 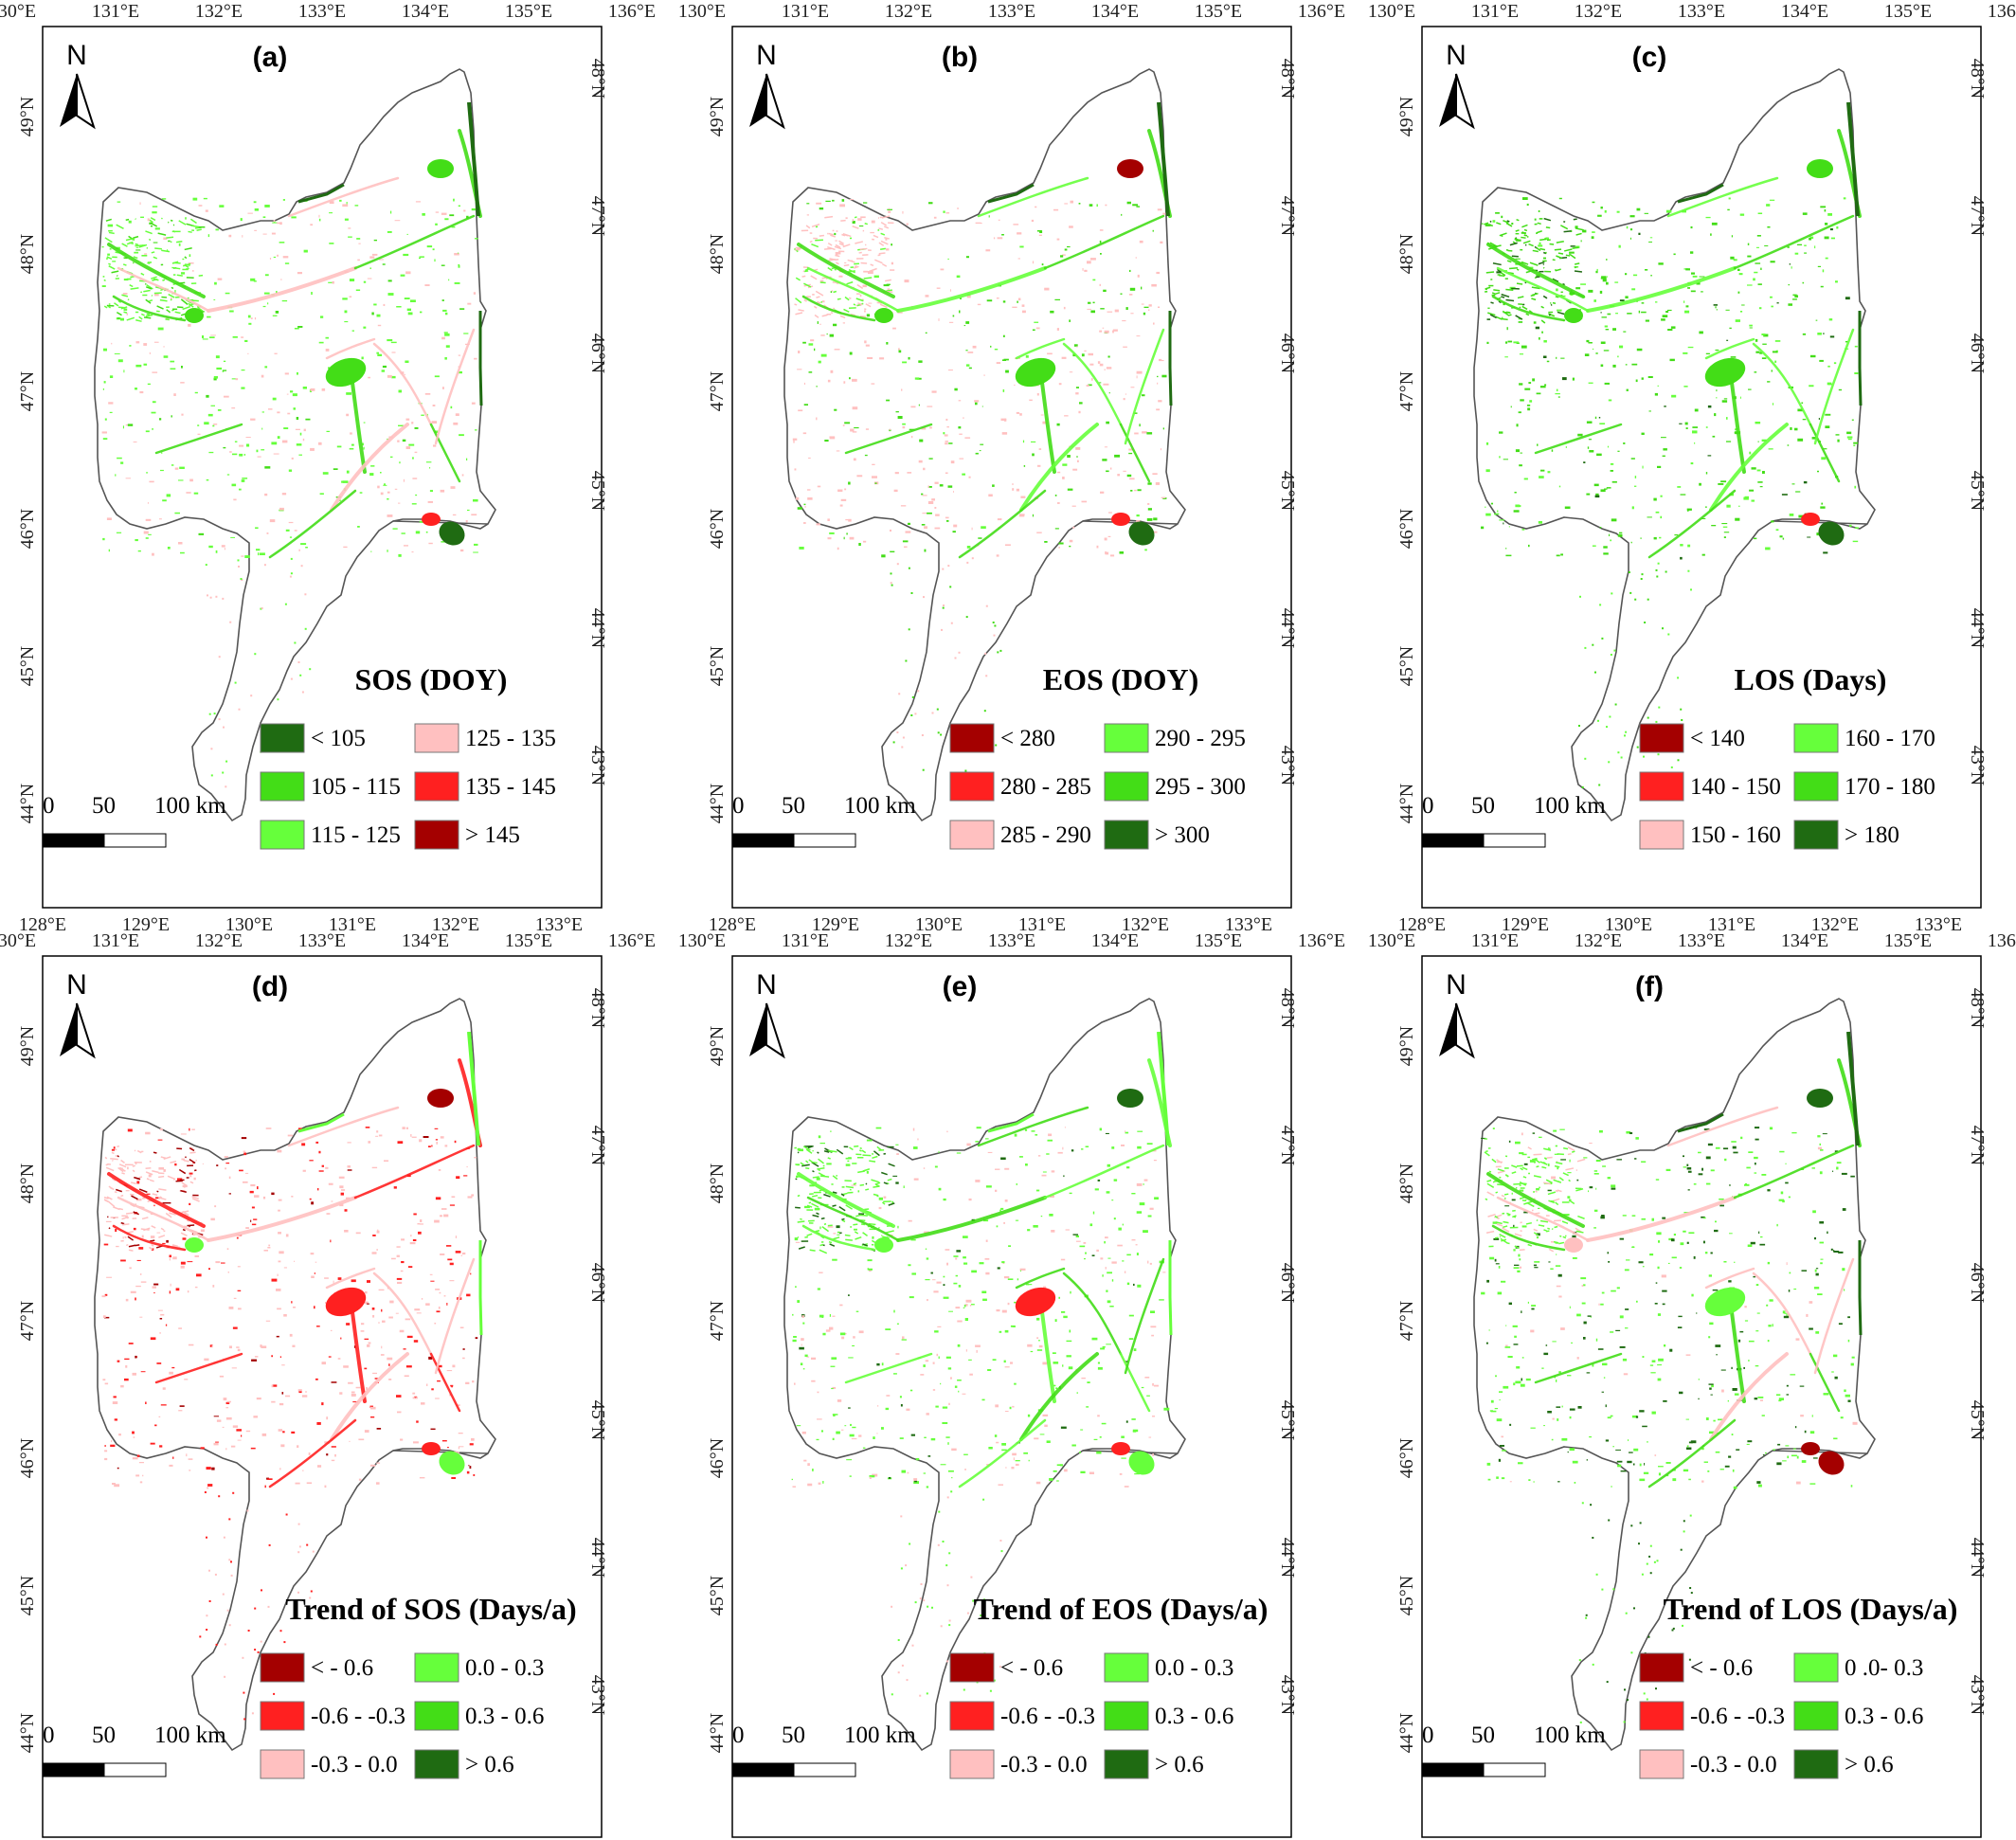 I want to click on right-tick-label: 47°N, so click(x=1977, y=216).